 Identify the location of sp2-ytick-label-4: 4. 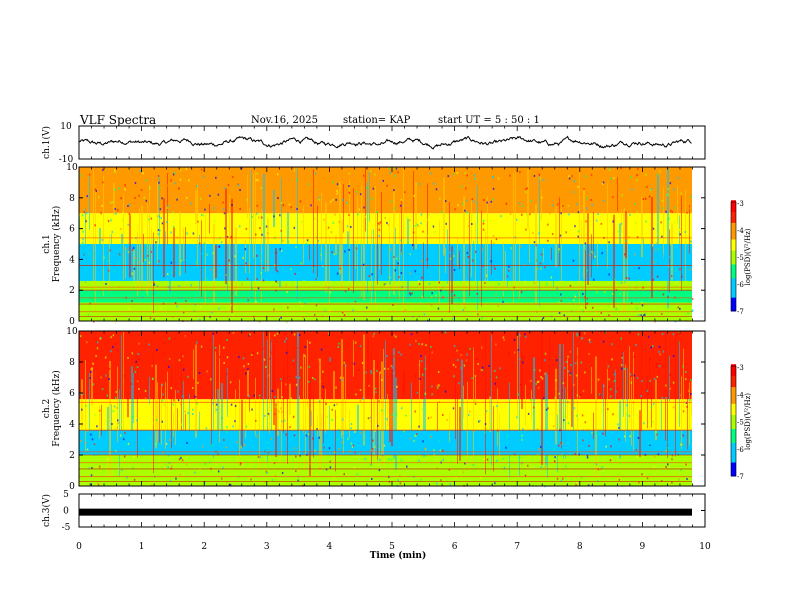
(72, 425).